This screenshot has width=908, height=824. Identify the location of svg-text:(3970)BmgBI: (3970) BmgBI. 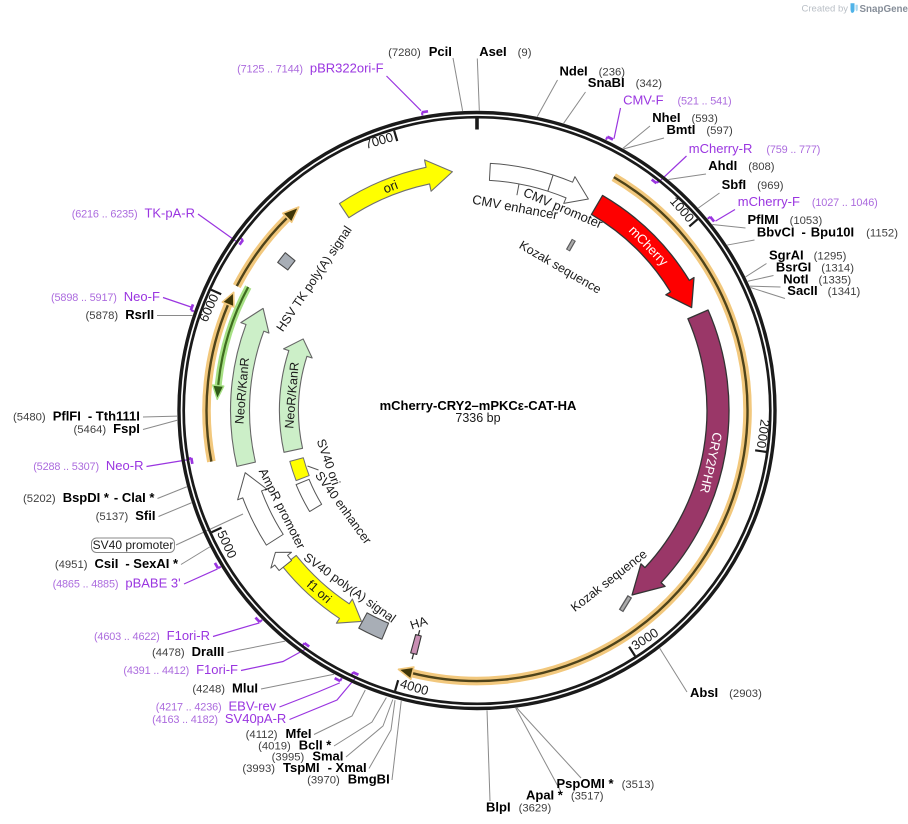
(348, 779).